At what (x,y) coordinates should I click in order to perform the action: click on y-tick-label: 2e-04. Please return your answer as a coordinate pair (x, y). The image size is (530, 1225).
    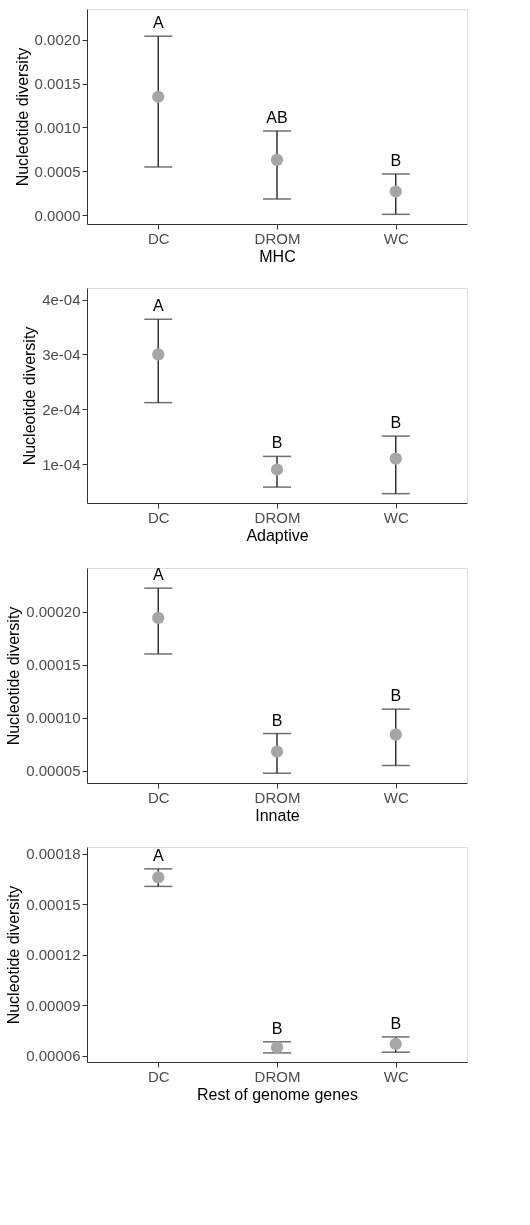
    Looking at the image, I should click on (61, 409).